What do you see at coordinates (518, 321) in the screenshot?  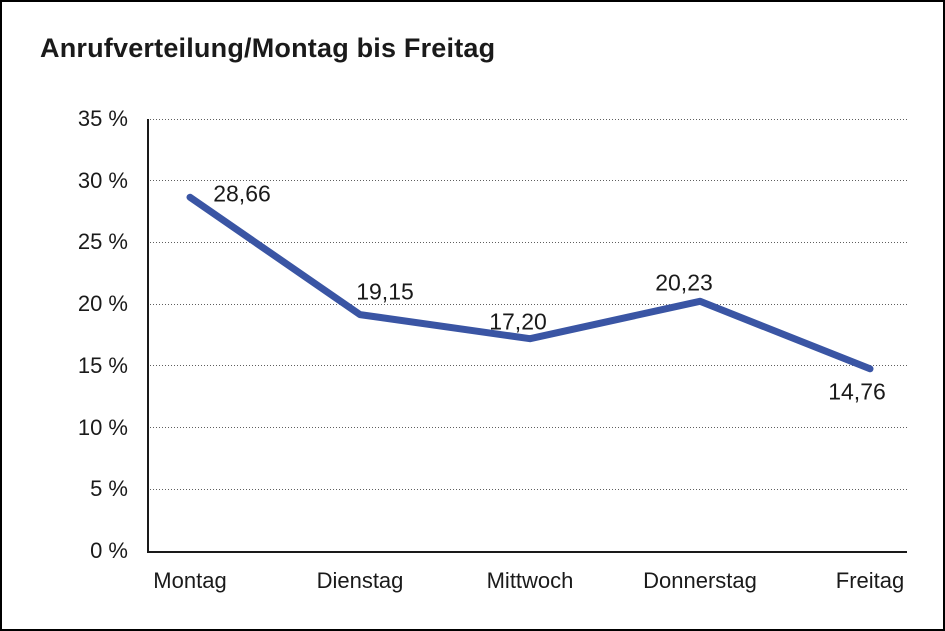 I see `data-label: 17,20` at bounding box center [518, 321].